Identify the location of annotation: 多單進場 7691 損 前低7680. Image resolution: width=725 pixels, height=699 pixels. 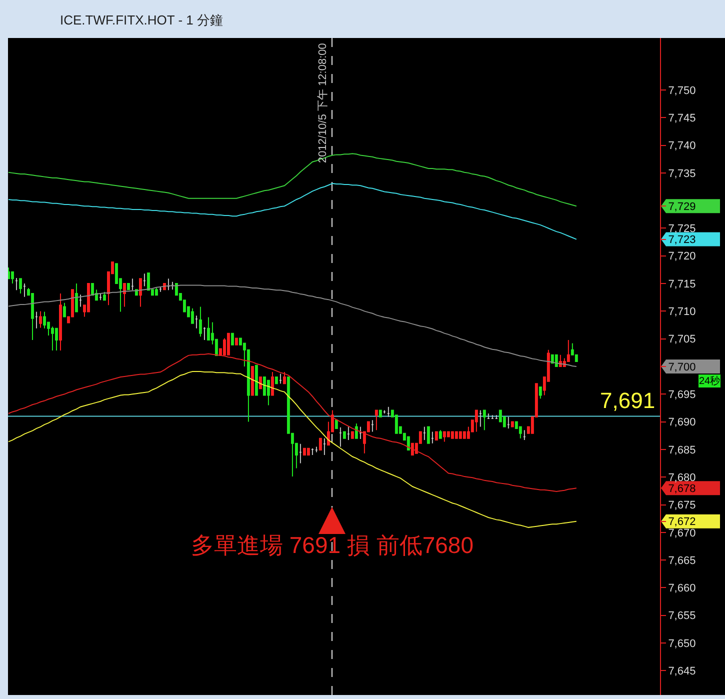
(332, 545).